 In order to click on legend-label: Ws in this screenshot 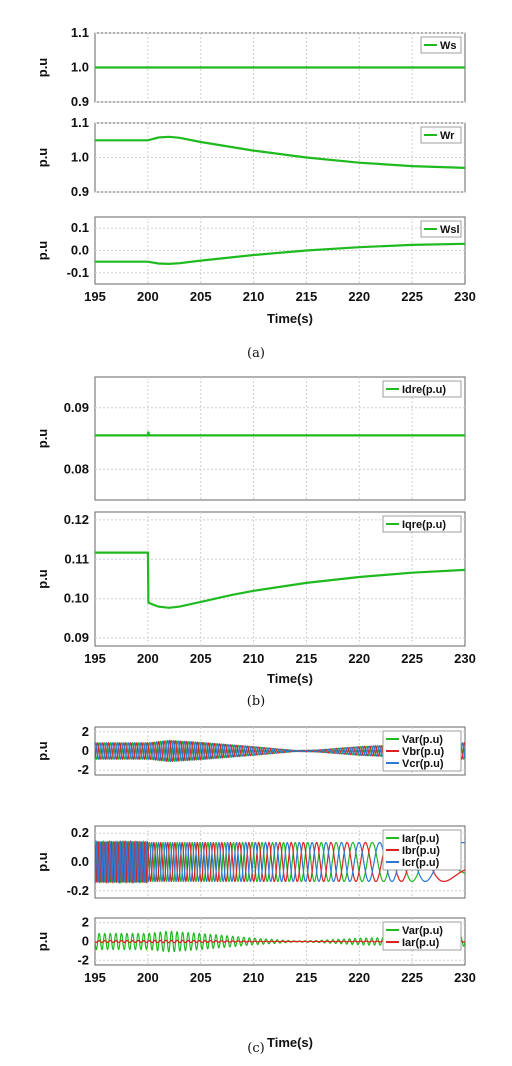, I will do `click(448, 46)`.